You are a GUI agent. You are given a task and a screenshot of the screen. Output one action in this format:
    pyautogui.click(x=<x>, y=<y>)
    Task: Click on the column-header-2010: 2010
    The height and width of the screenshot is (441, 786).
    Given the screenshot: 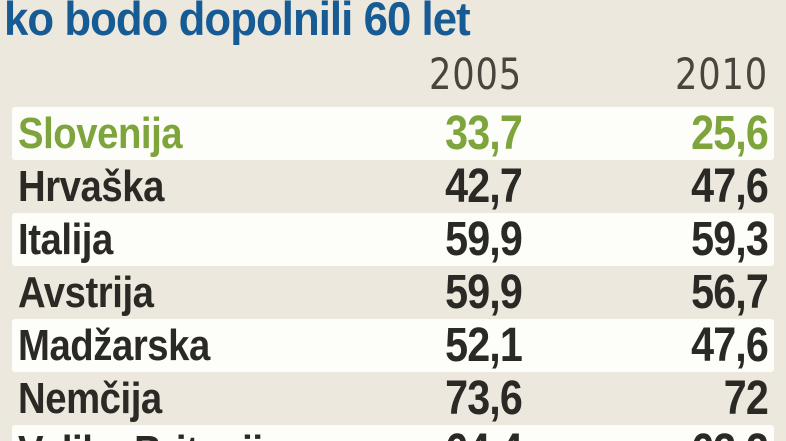 What is the action you would take?
    pyautogui.click(x=721, y=75)
    